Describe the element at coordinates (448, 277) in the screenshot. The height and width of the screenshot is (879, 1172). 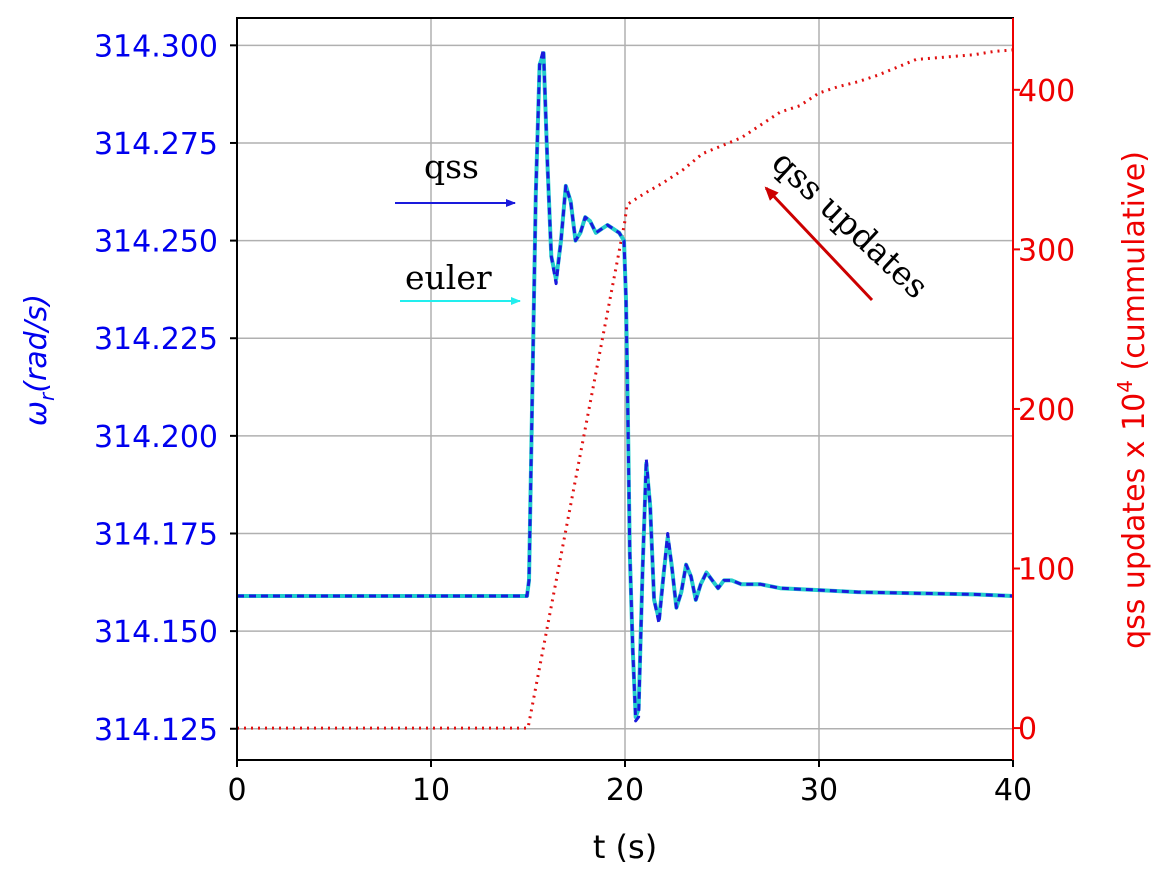
I see `euler-annotation-label: euler` at that location.